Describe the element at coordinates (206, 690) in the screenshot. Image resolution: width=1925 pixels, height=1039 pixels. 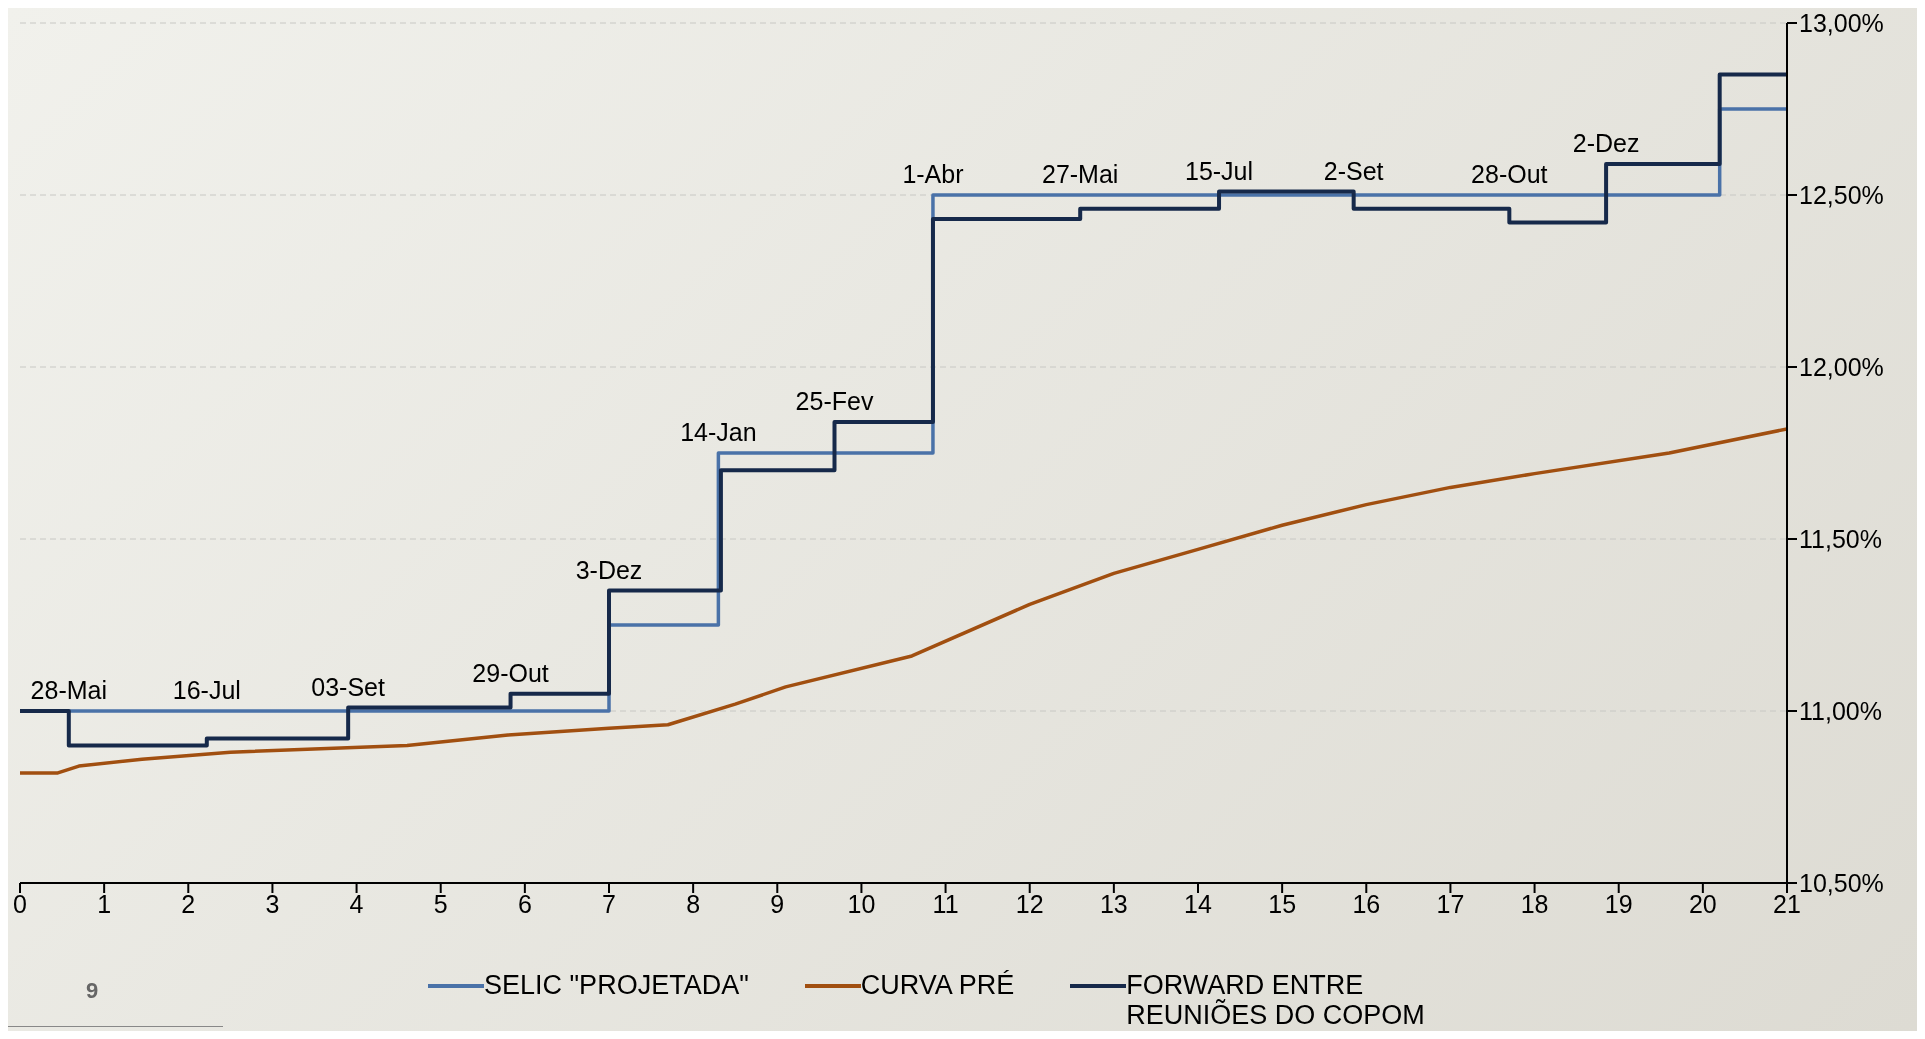
I see `annotation: 16-Jul` at that location.